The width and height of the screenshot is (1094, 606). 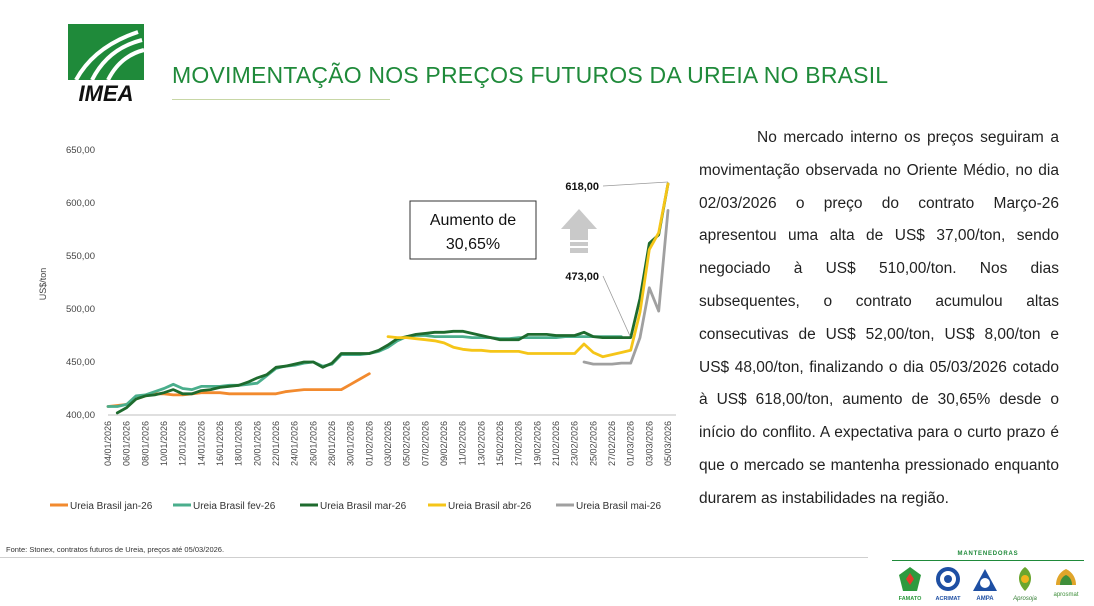 What do you see at coordinates (363, 506) in the screenshot?
I see `legend-label: Ureia Brasil mar-26` at bounding box center [363, 506].